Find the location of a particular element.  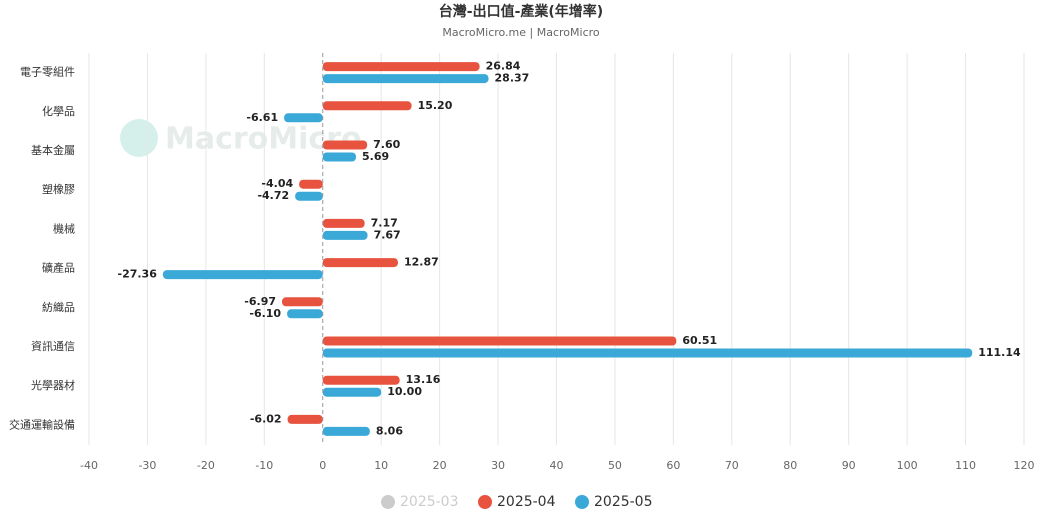

x-tick-label: 120 is located at coordinates (1024, 465).